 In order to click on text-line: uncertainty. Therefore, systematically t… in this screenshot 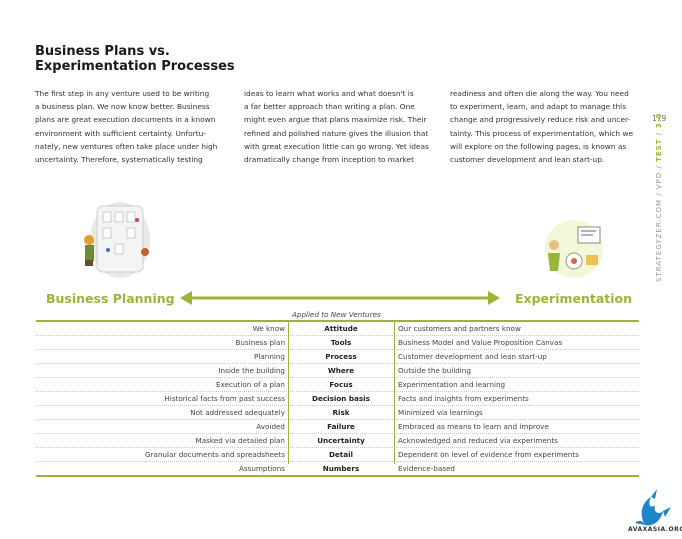, I will do `click(119, 160)`.